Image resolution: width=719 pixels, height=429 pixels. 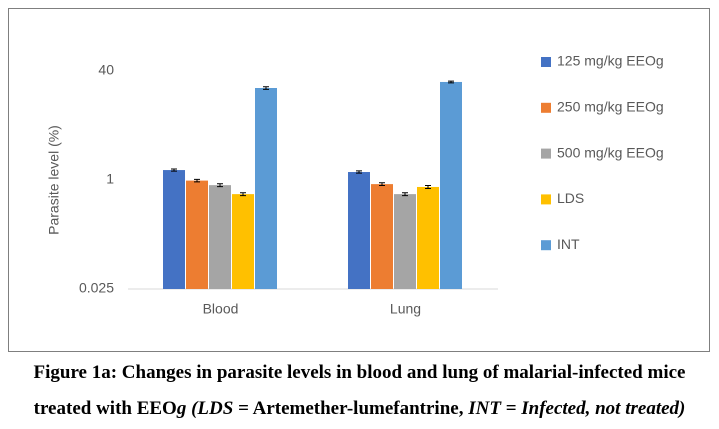 What do you see at coordinates (610, 107) in the screenshot?
I see `legend-label: 250 mg/kg EEOg` at bounding box center [610, 107].